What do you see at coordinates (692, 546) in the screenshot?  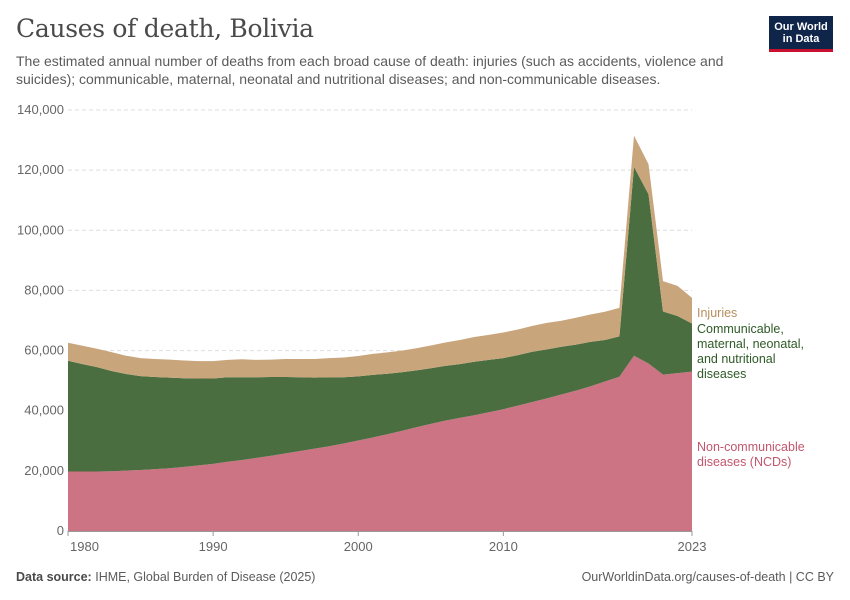 I see `x-tick-label: 2023` at bounding box center [692, 546].